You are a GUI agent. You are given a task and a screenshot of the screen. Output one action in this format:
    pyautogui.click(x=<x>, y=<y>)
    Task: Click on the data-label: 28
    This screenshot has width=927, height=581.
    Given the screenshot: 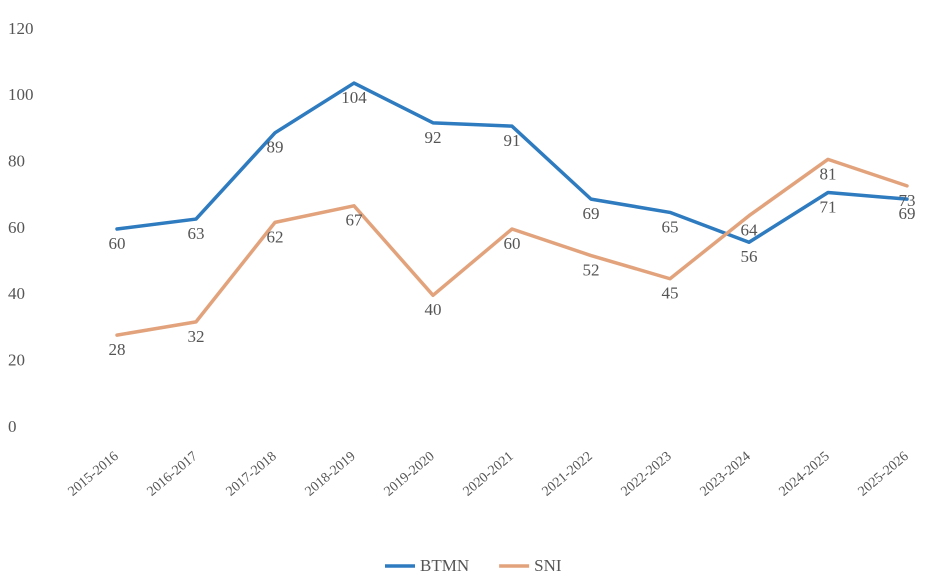 What is the action you would take?
    pyautogui.click(x=117, y=349)
    